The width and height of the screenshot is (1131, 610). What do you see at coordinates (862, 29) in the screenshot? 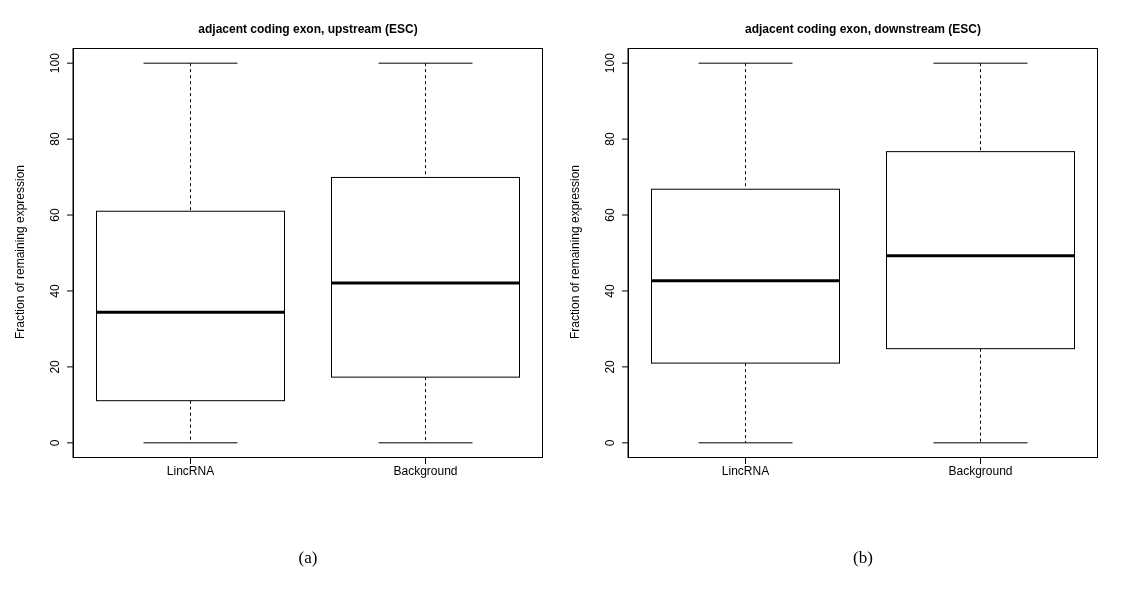
I see `chart-title: adjacent coding exon, downstream (ESC)` at bounding box center [862, 29].